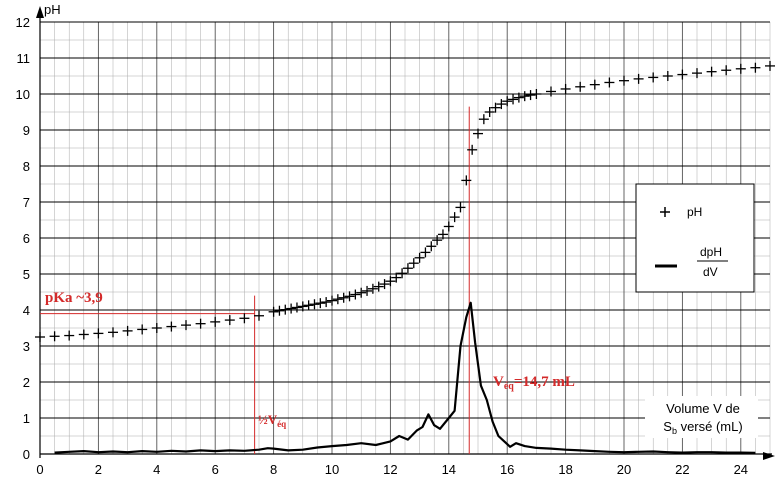 The height and width of the screenshot is (489, 781). What do you see at coordinates (98, 469) in the screenshot?
I see `x-tick-label: 2` at bounding box center [98, 469].